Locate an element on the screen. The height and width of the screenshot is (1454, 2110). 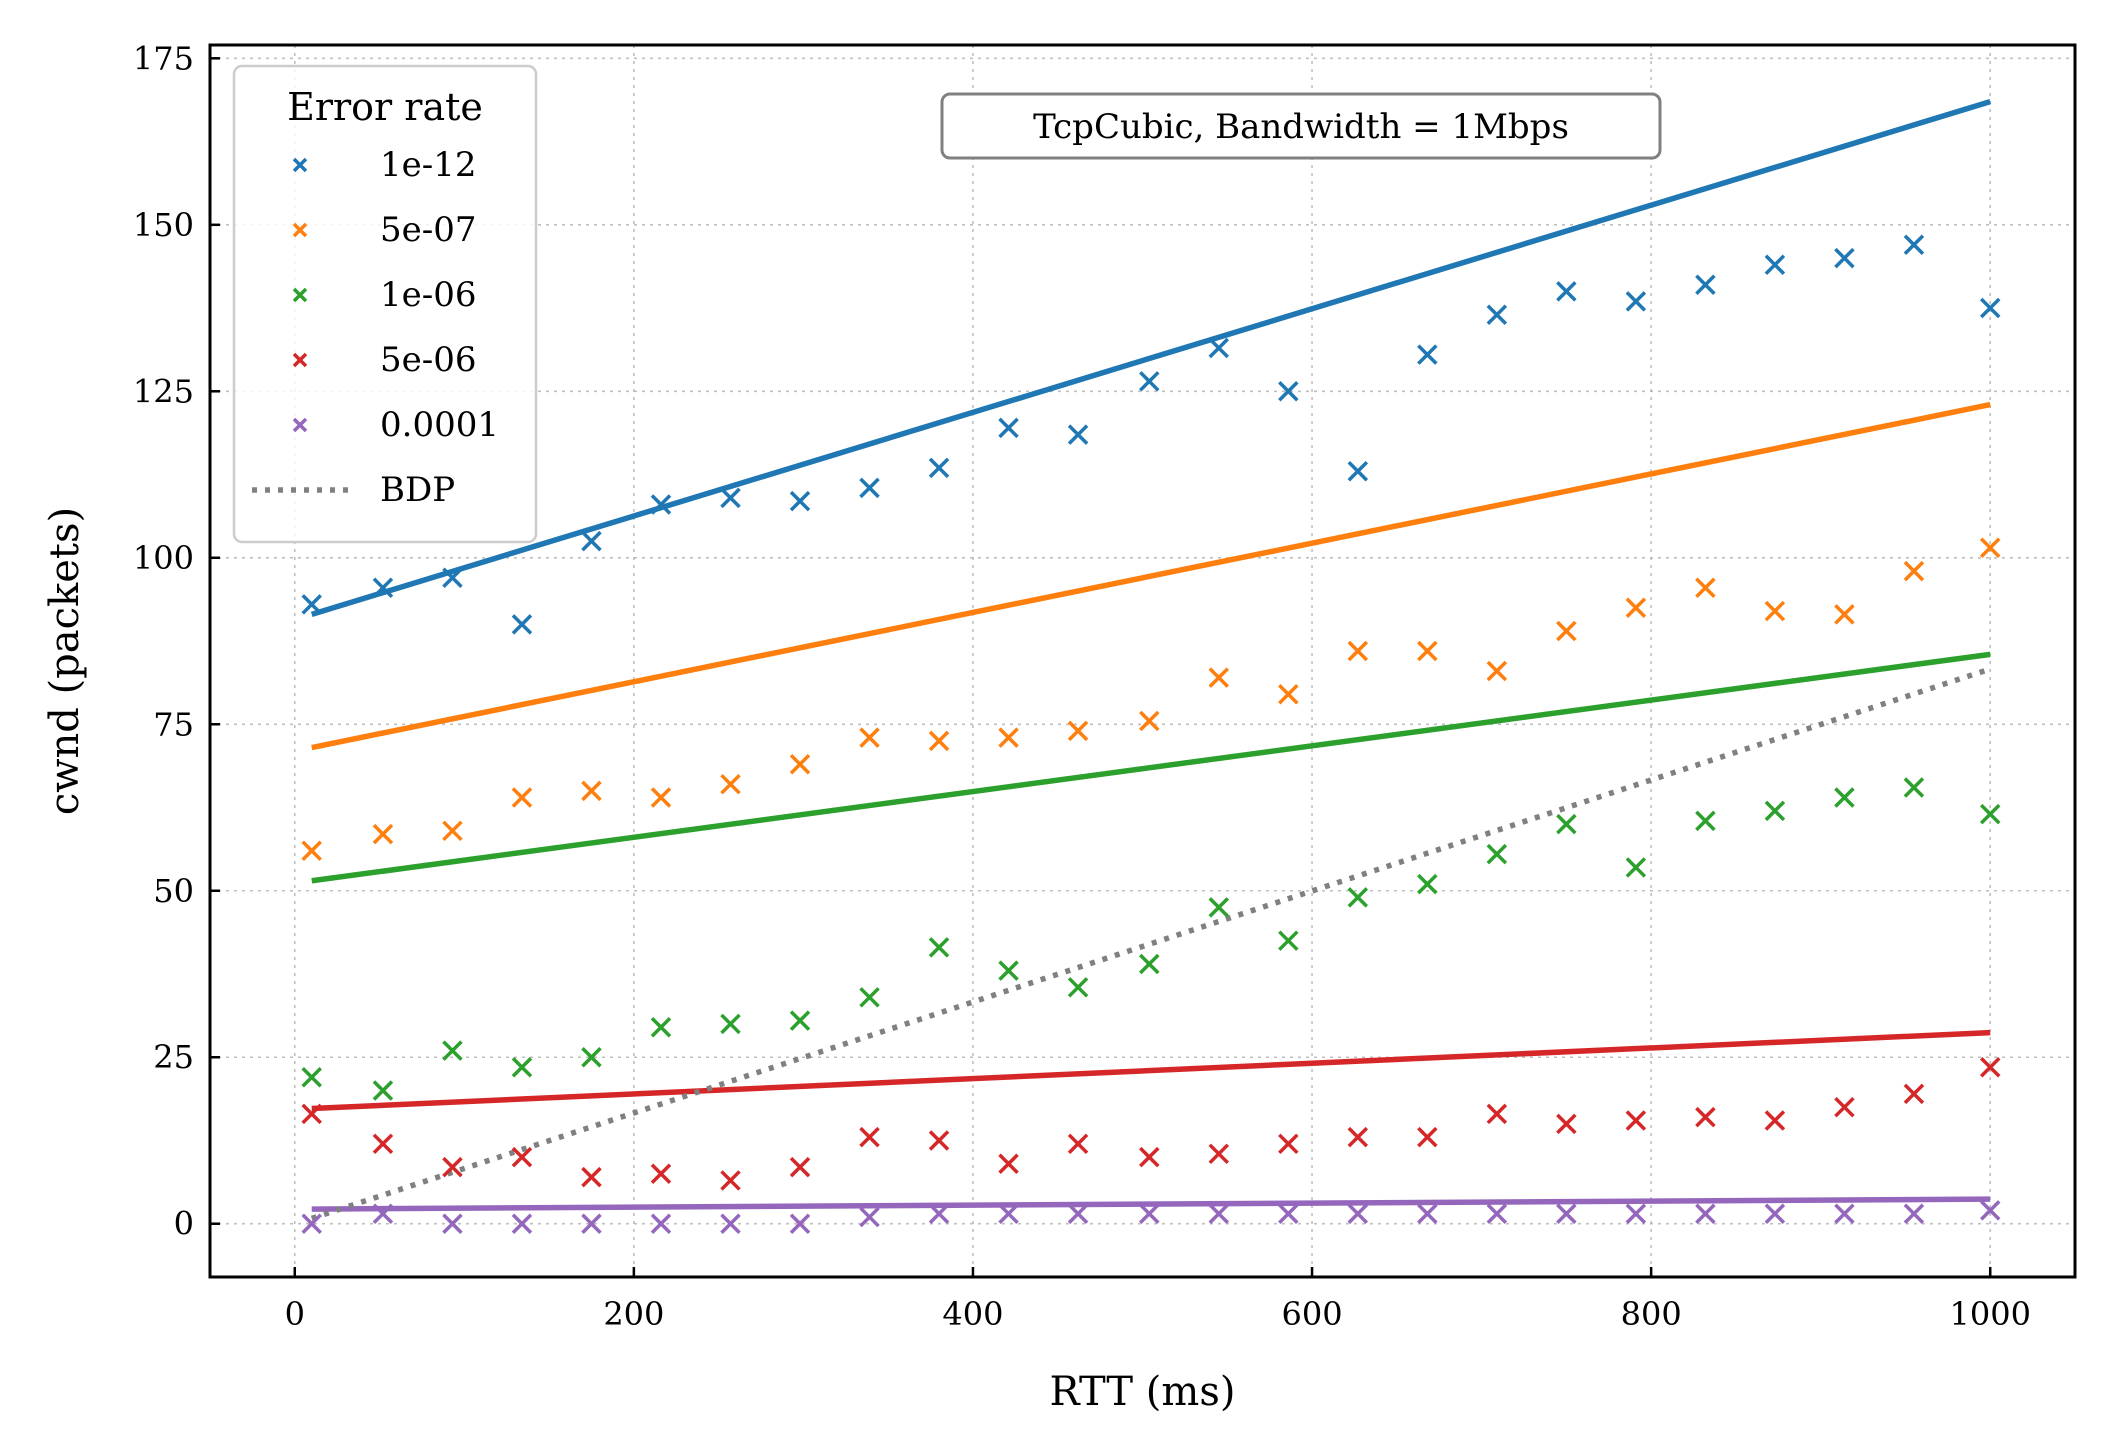
annotation-frame is located at coordinates (1301, 126).